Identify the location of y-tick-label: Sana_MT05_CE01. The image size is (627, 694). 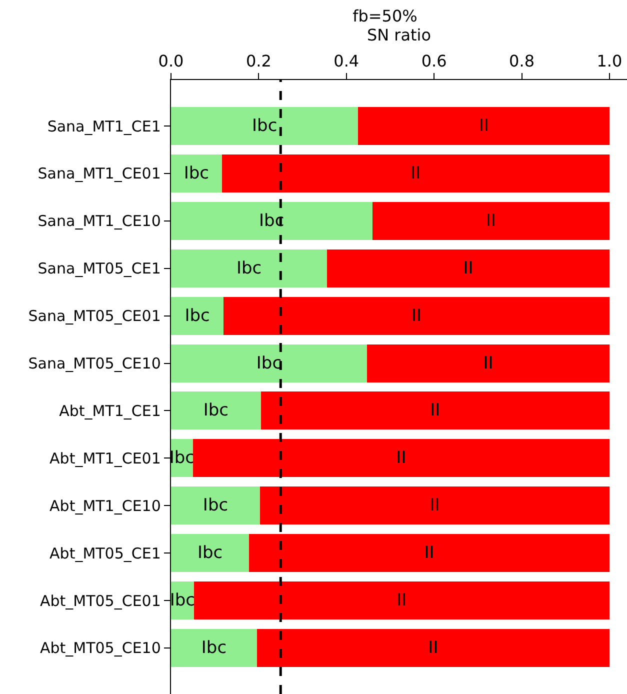
(94, 316).